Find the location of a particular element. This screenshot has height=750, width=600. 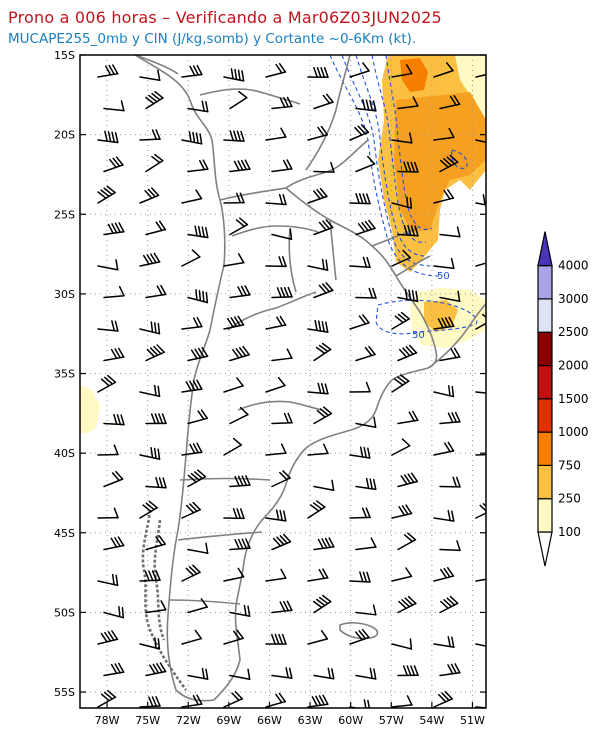

colorbar-label: 100 is located at coordinates (569, 532).